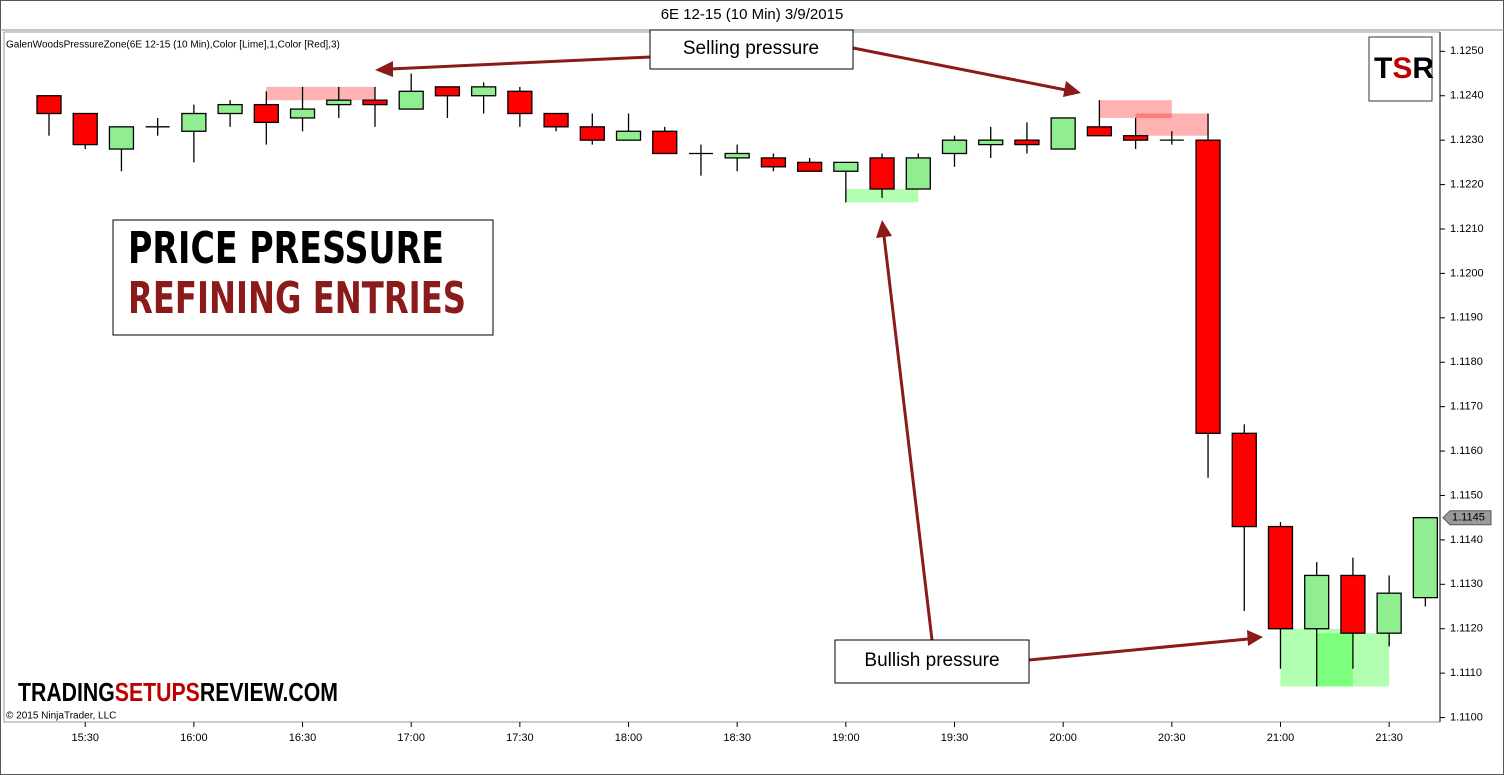 Image resolution: width=1504 pixels, height=775 pixels. What do you see at coordinates (1466, 318) in the screenshot?
I see `y-tick-label: 1.1190` at bounding box center [1466, 318].